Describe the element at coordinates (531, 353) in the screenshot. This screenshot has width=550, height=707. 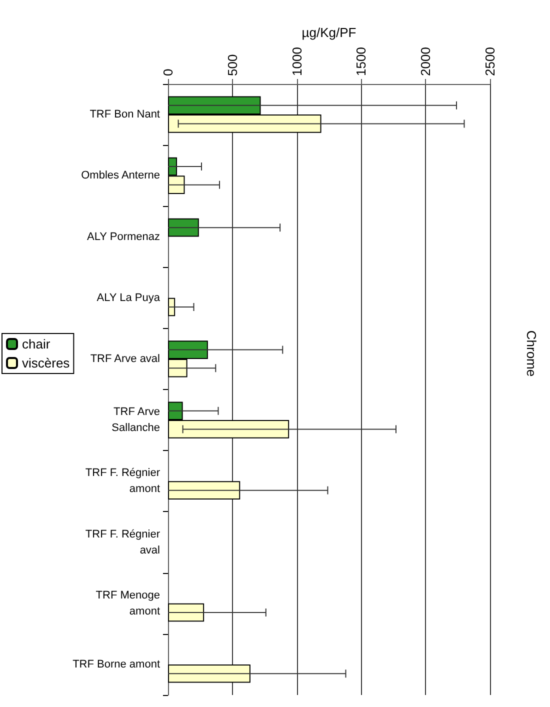
I see `text: Chrome` at that location.